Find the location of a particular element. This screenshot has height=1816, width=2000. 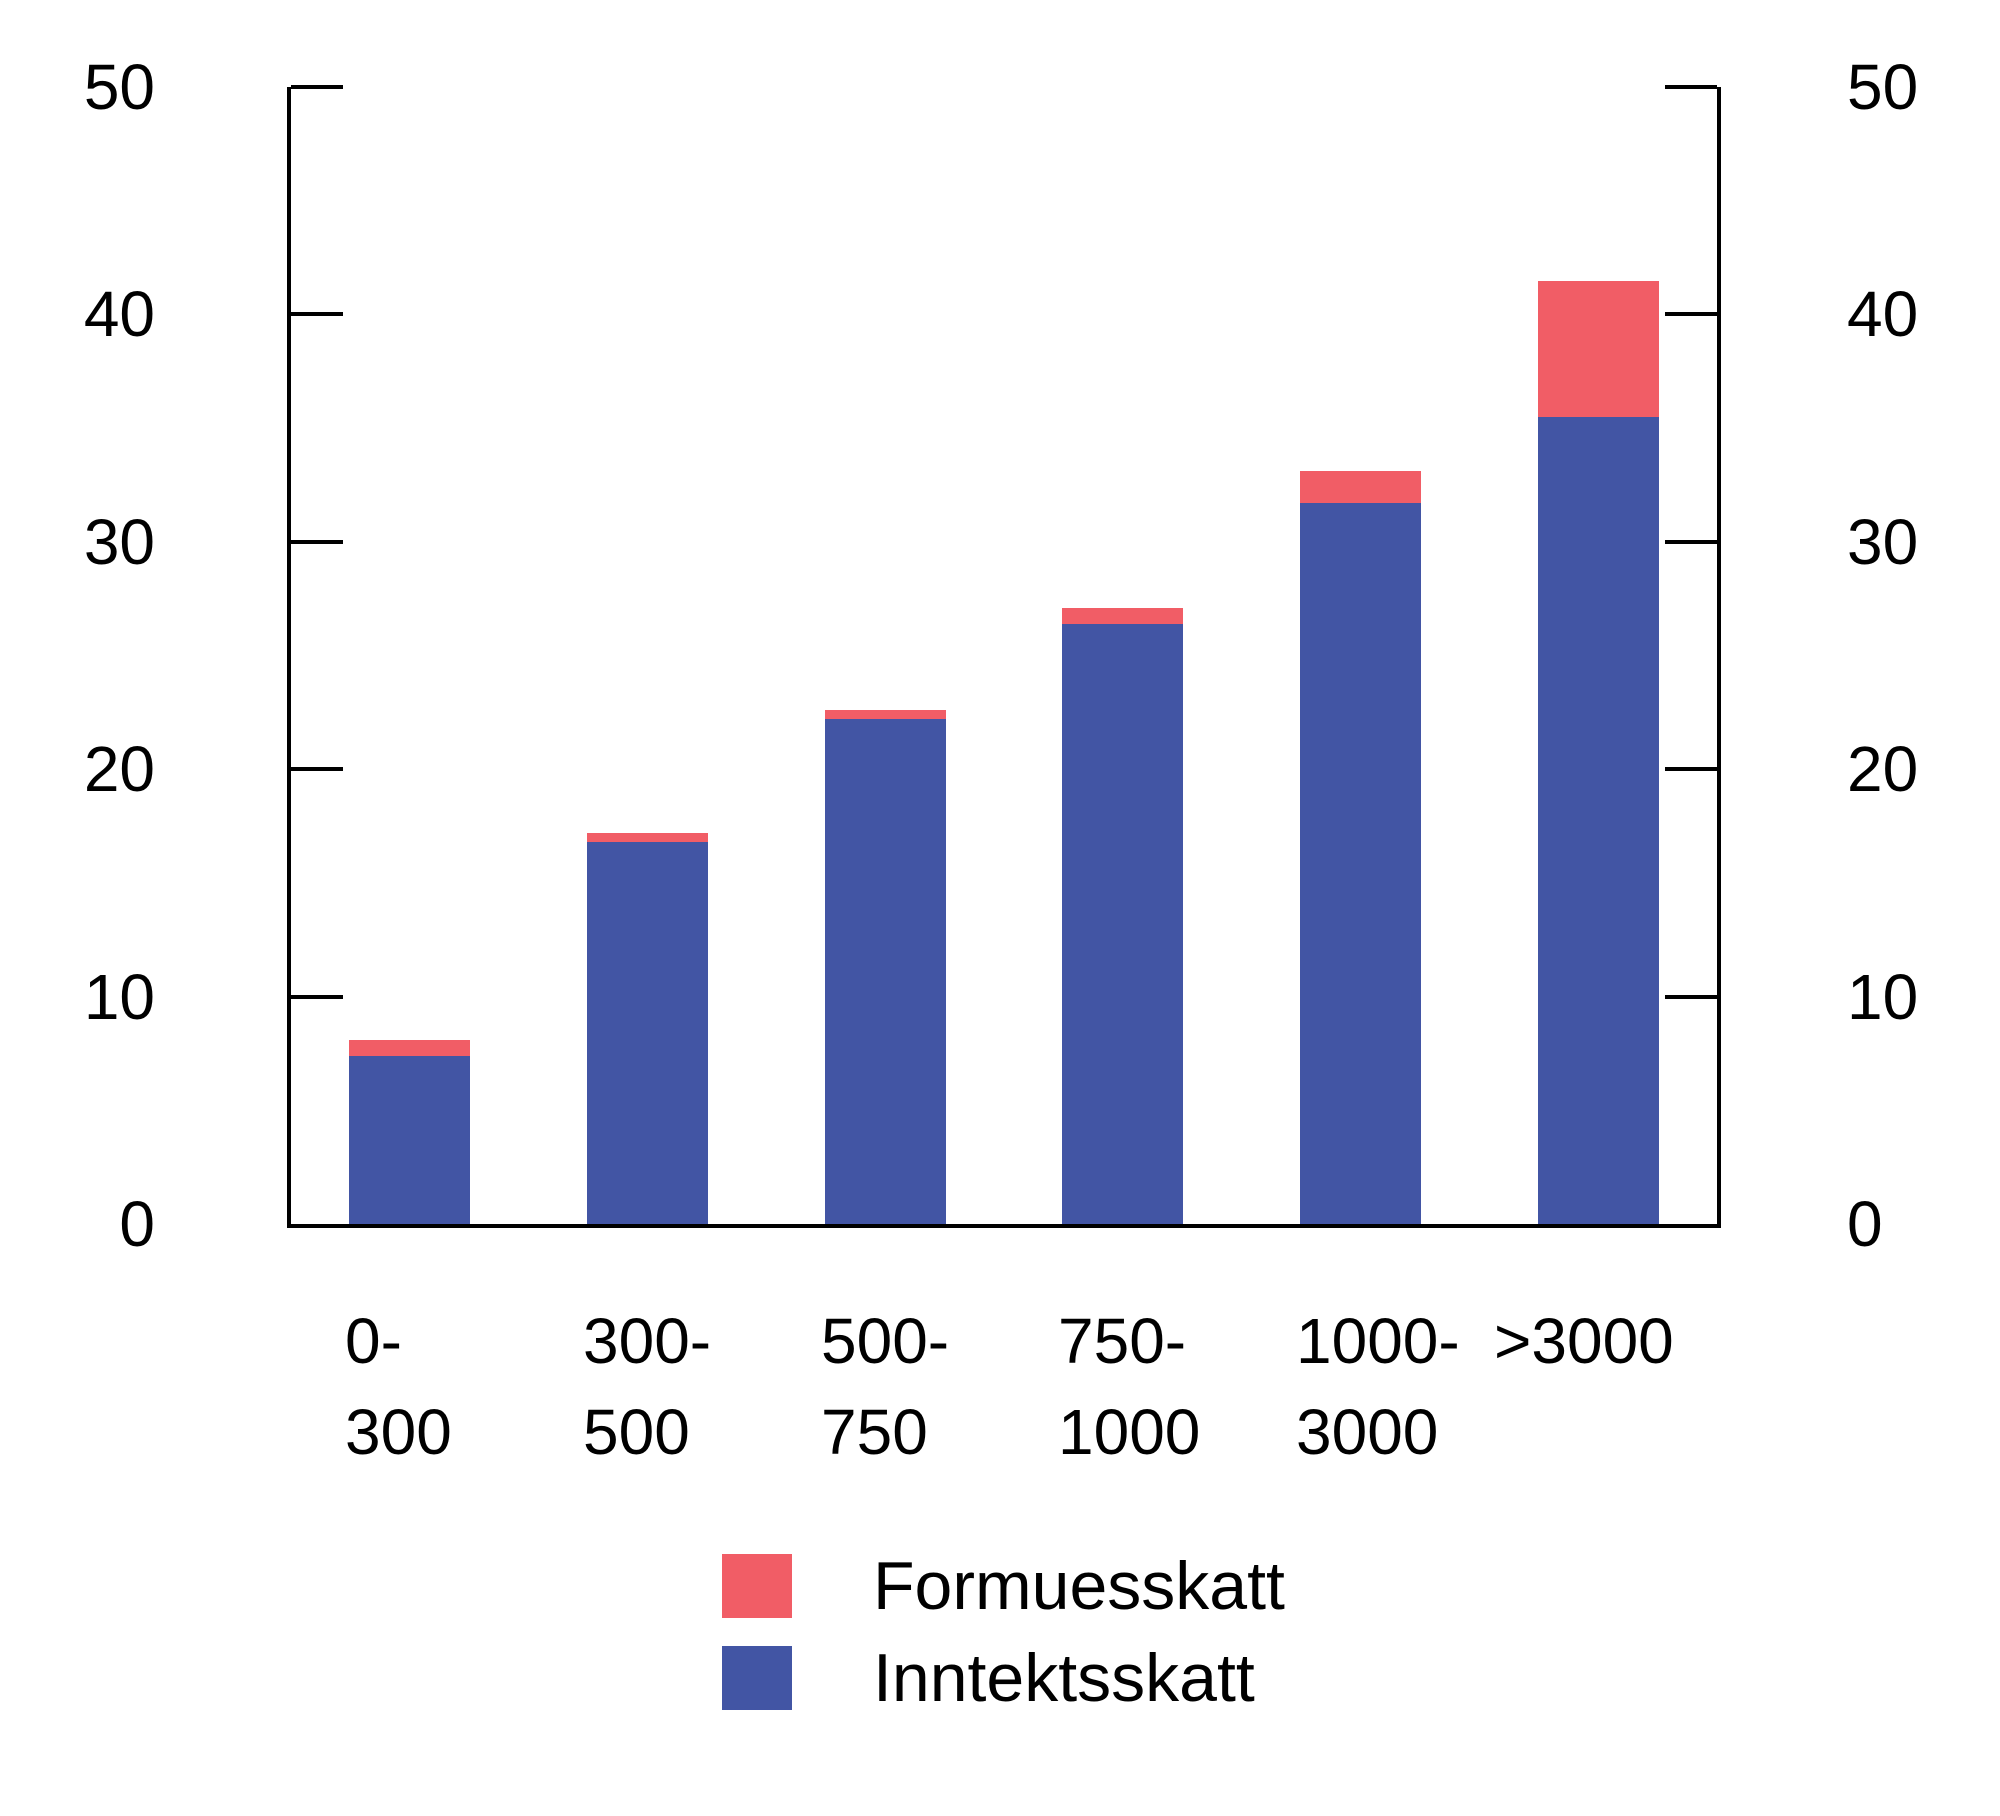

x-axis-category-label: >3000 is located at coordinates (1584, 1341).